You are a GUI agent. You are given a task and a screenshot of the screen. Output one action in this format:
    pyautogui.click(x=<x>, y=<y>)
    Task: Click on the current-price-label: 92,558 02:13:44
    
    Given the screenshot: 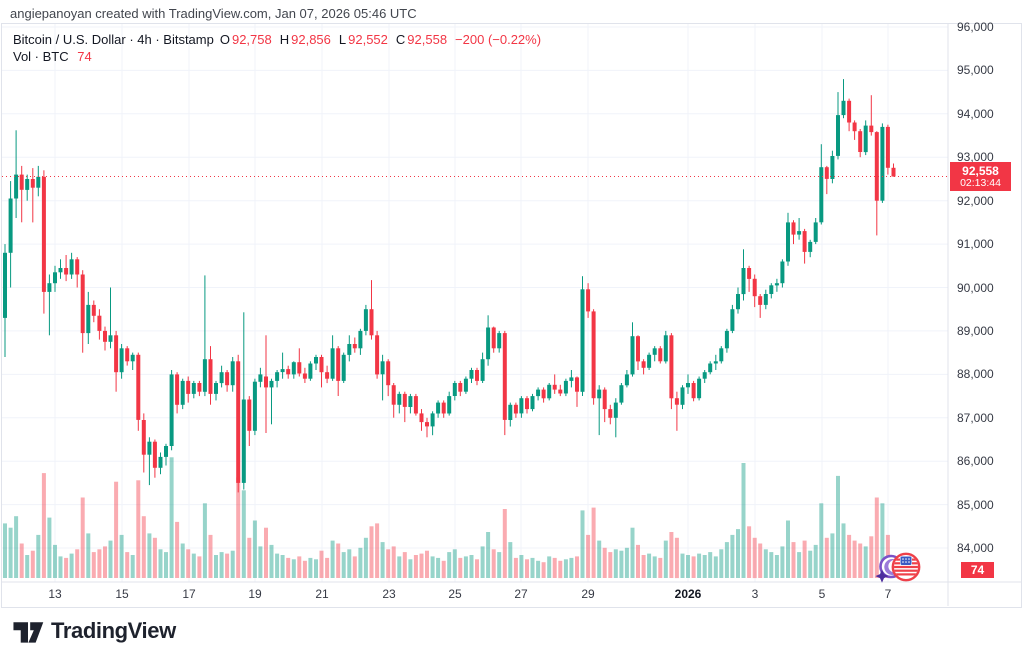 What is the action you would take?
    pyautogui.click(x=980, y=176)
    